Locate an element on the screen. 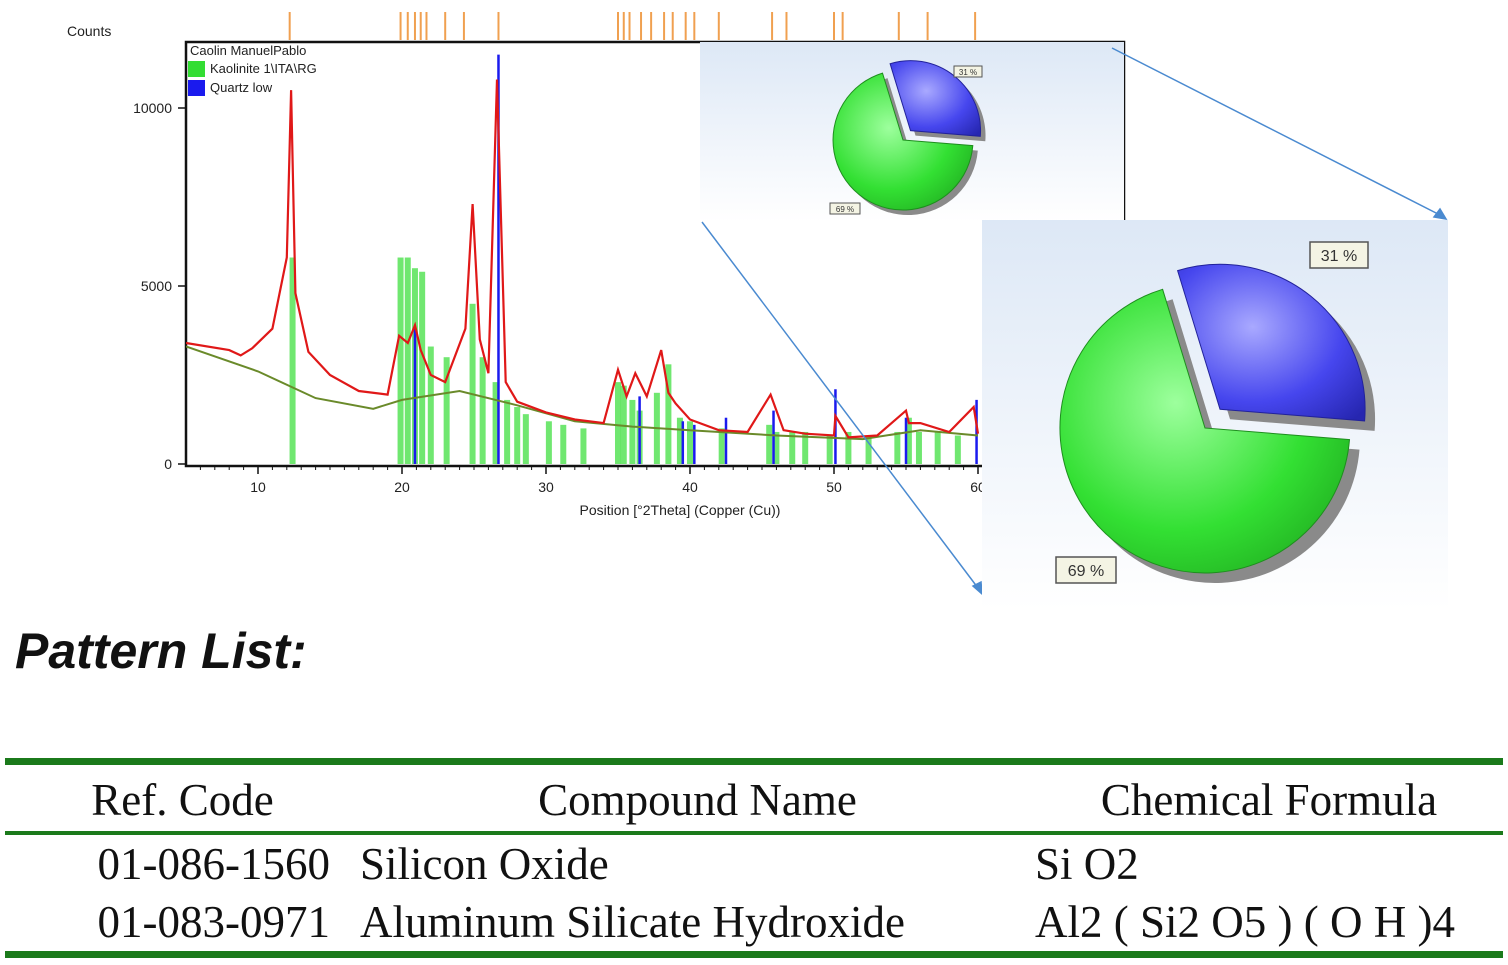 Image resolution: width=1508 pixels, height=965 pixels. ref-code-cell: 01-083-0971 is located at coordinates (213, 922).